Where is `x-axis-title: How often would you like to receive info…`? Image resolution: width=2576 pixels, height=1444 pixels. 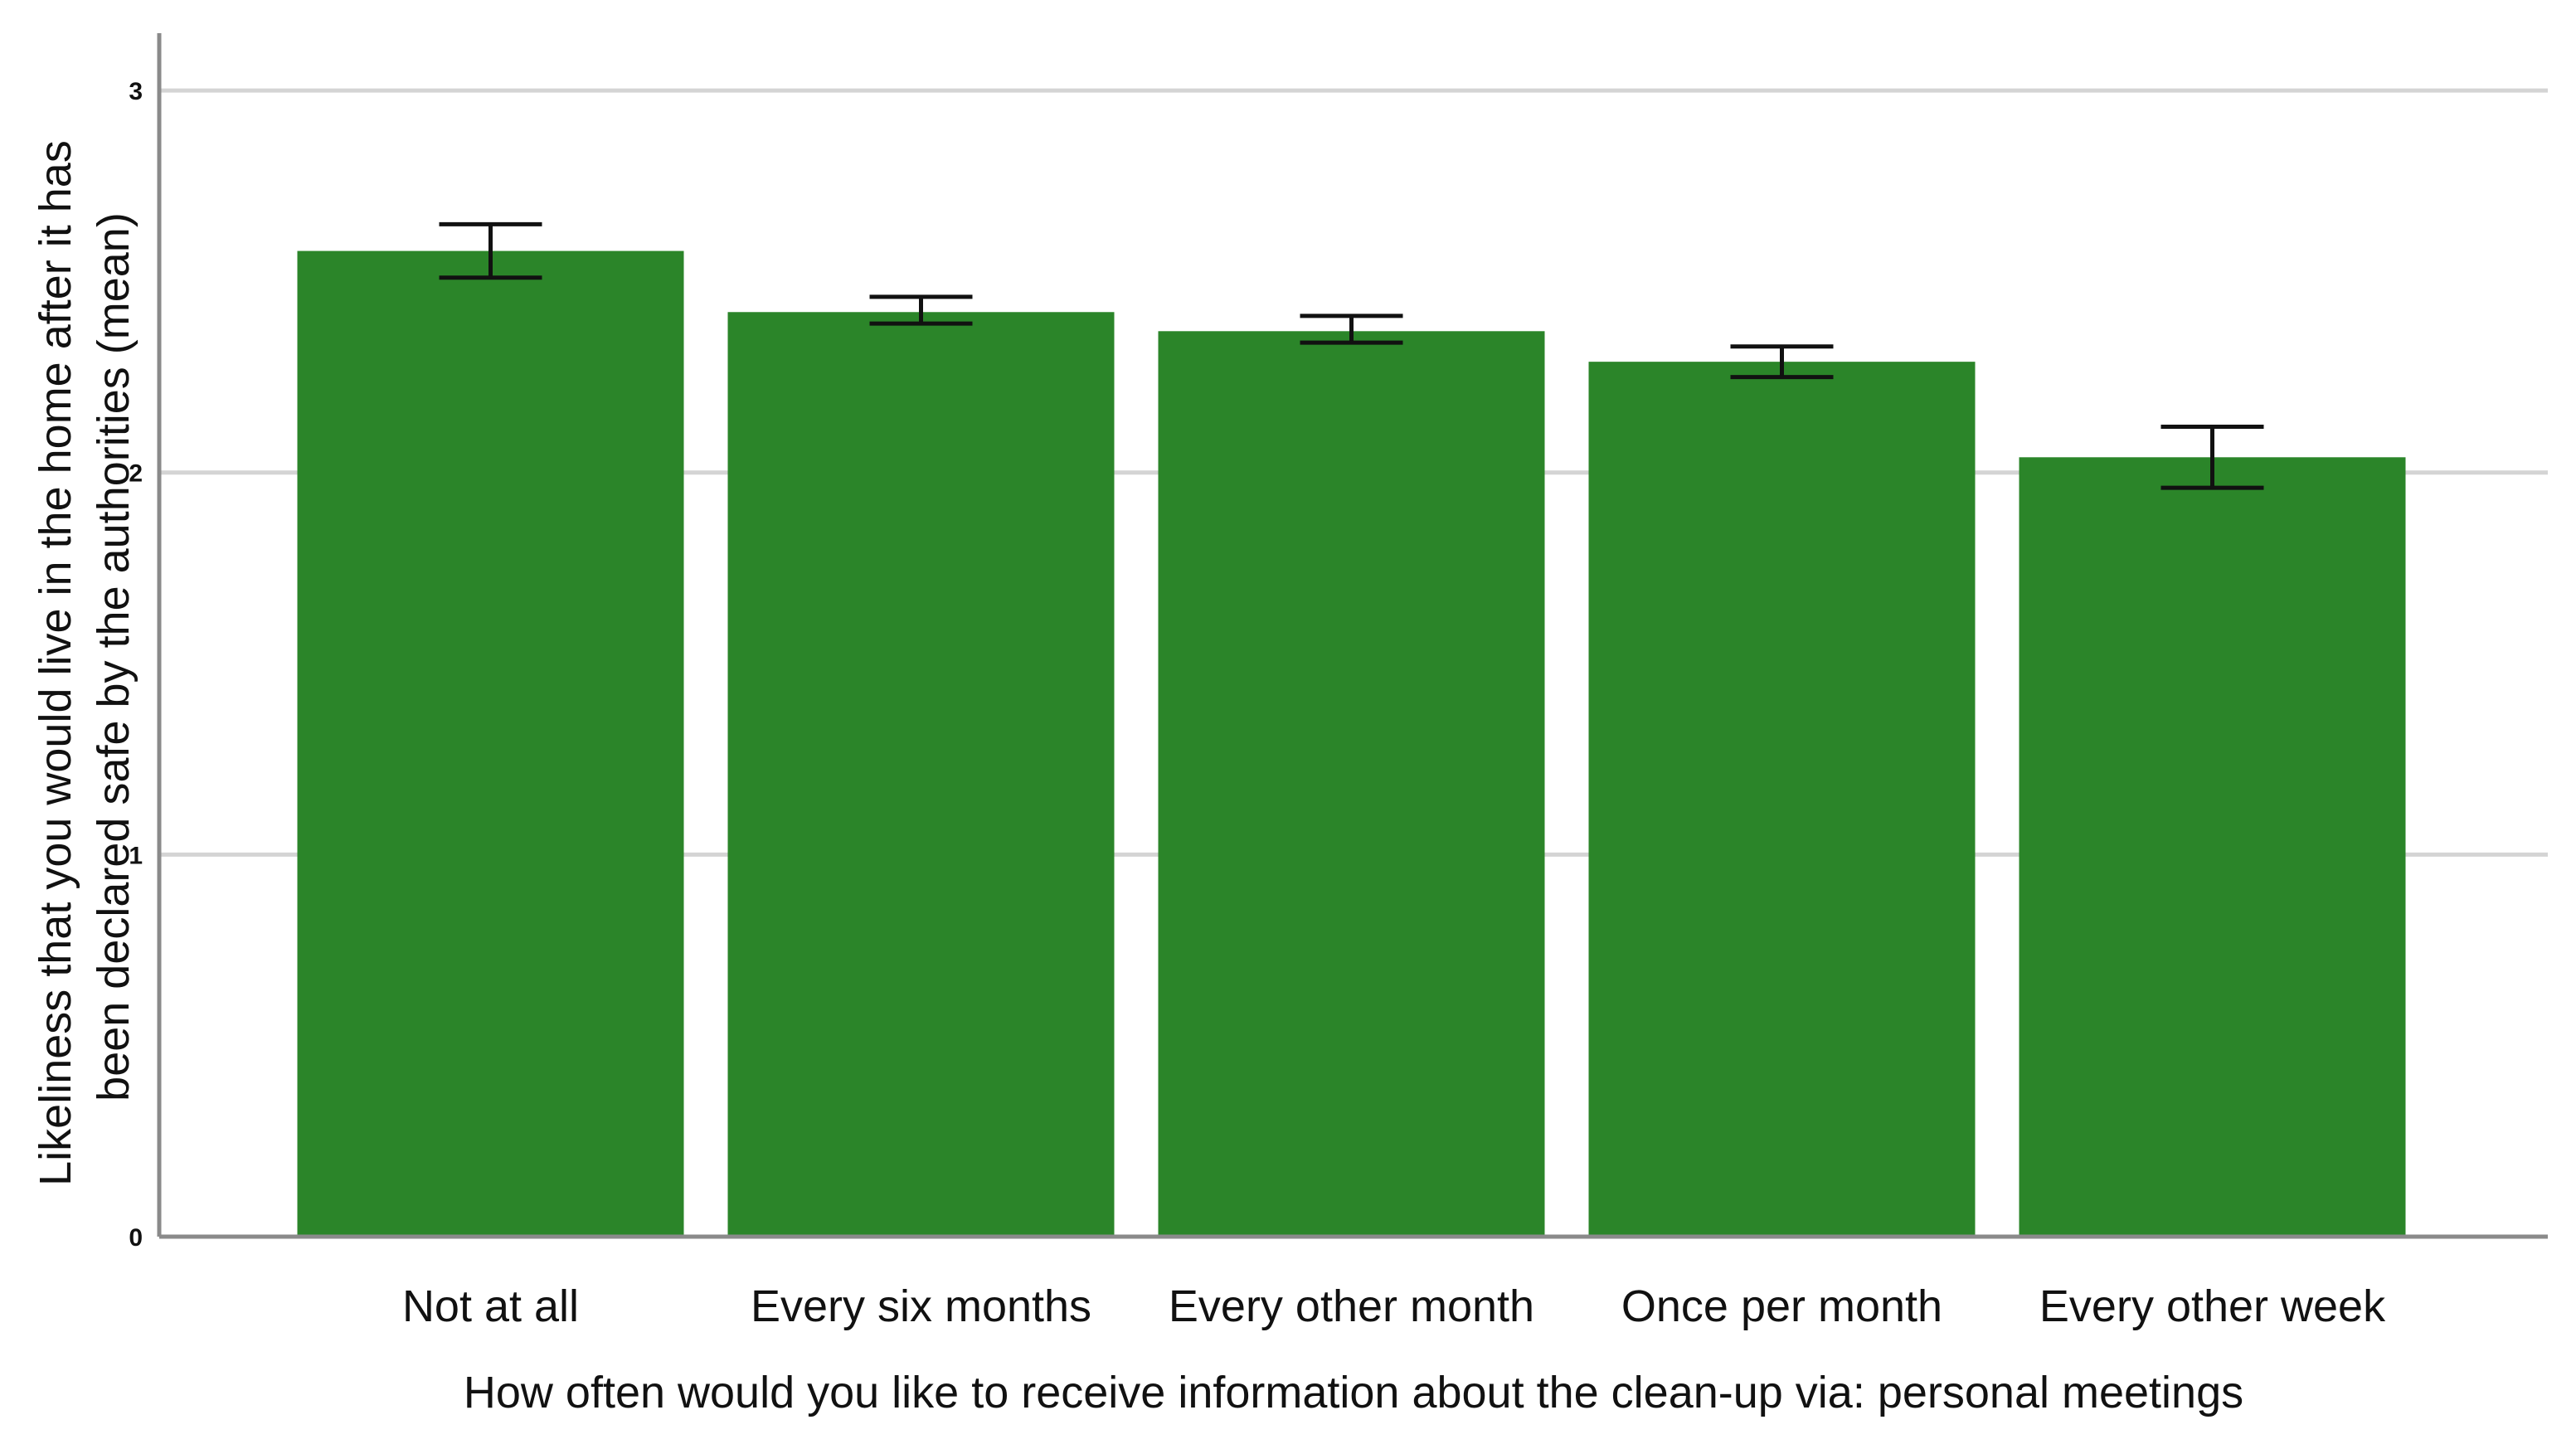
x-axis-title: How often would you like to receive info… is located at coordinates (1353, 1392).